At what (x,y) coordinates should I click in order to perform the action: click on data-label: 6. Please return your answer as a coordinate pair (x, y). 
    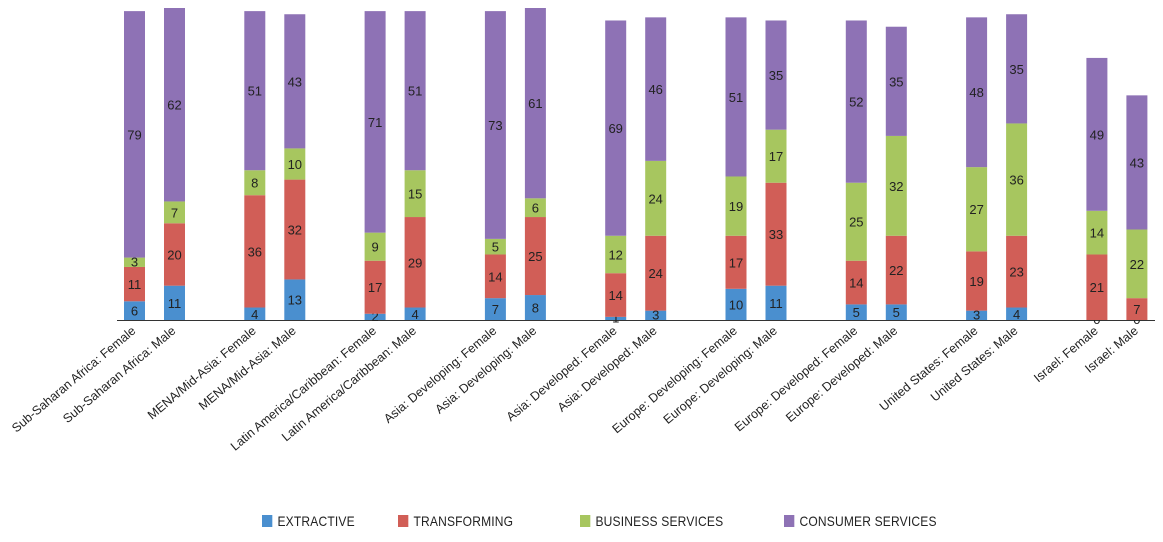
    Looking at the image, I should click on (535, 208).